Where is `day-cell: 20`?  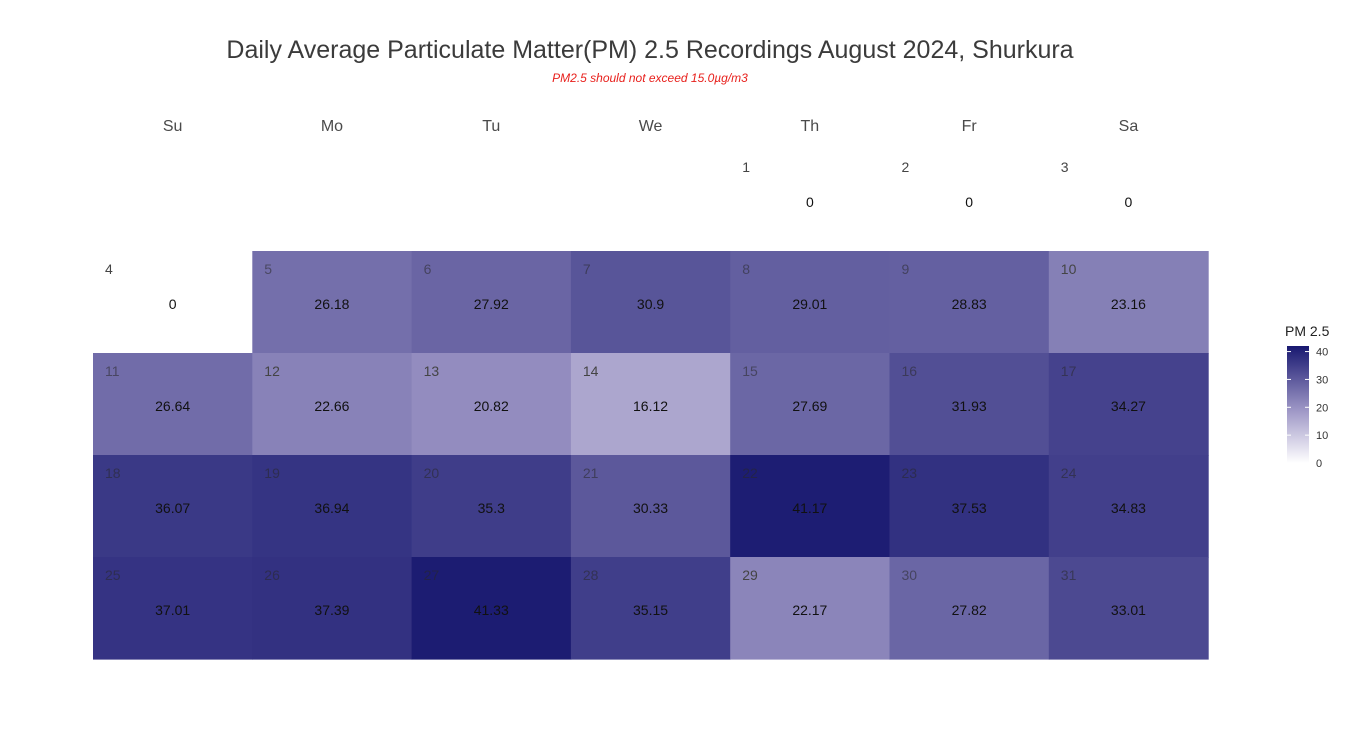 day-cell: 20 is located at coordinates (969, 200).